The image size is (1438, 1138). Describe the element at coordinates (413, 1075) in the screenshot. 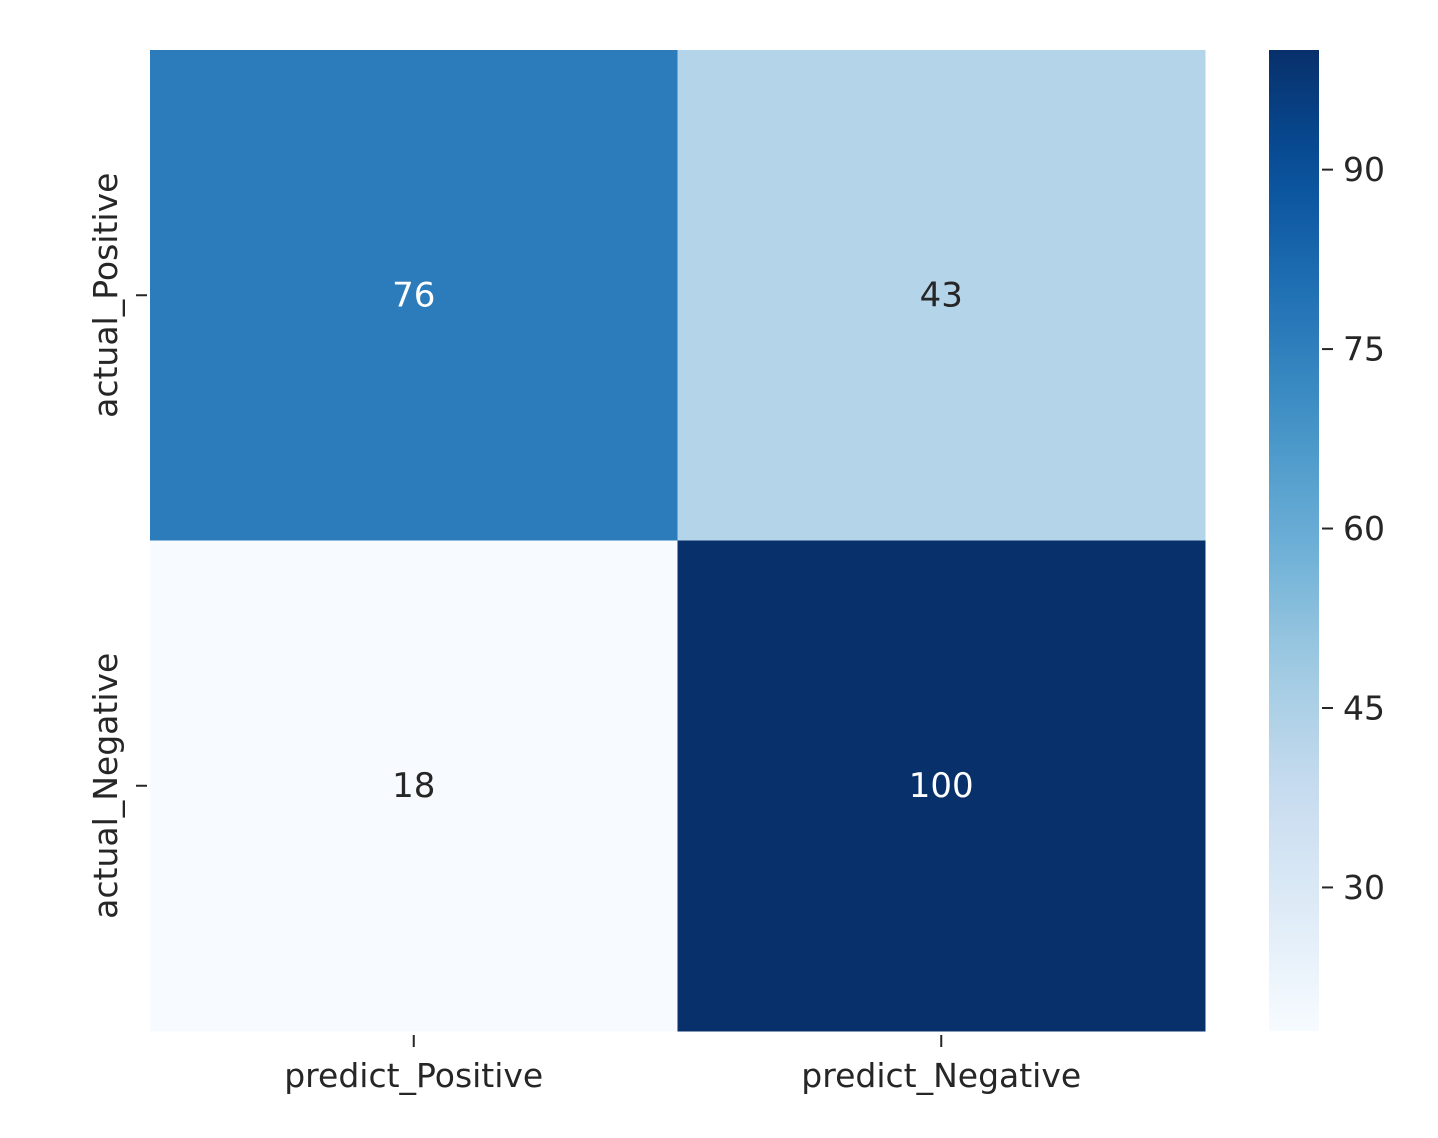

I see `x-tick-label: predict_Positive` at that location.